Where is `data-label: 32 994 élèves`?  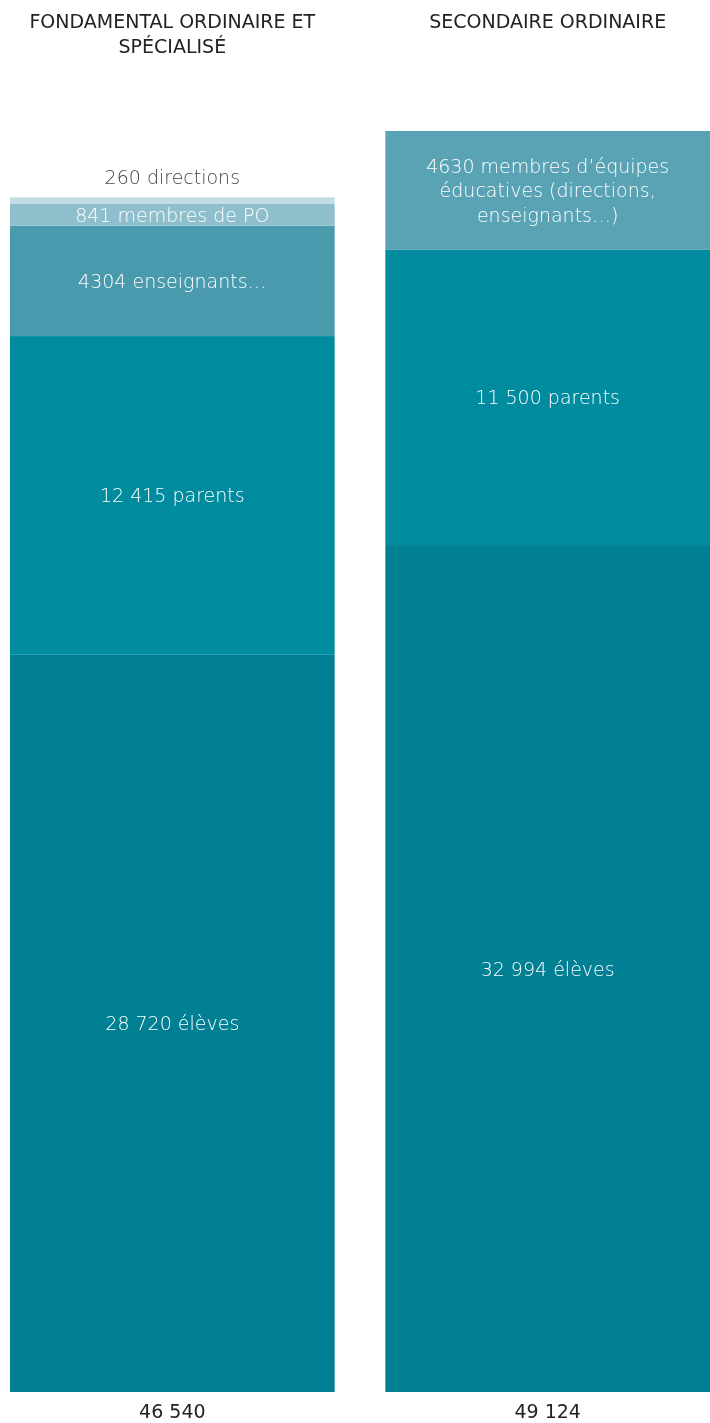
data-label: 32 994 élèves is located at coordinates (547, 968).